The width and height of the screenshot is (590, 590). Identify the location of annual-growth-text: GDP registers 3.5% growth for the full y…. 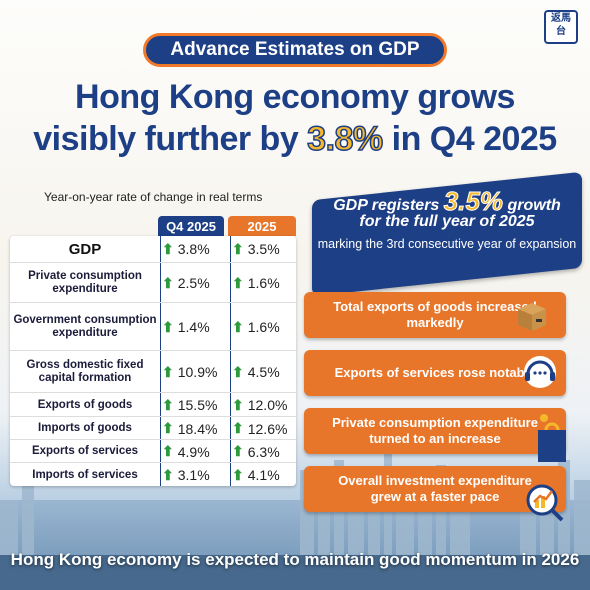
(447, 219).